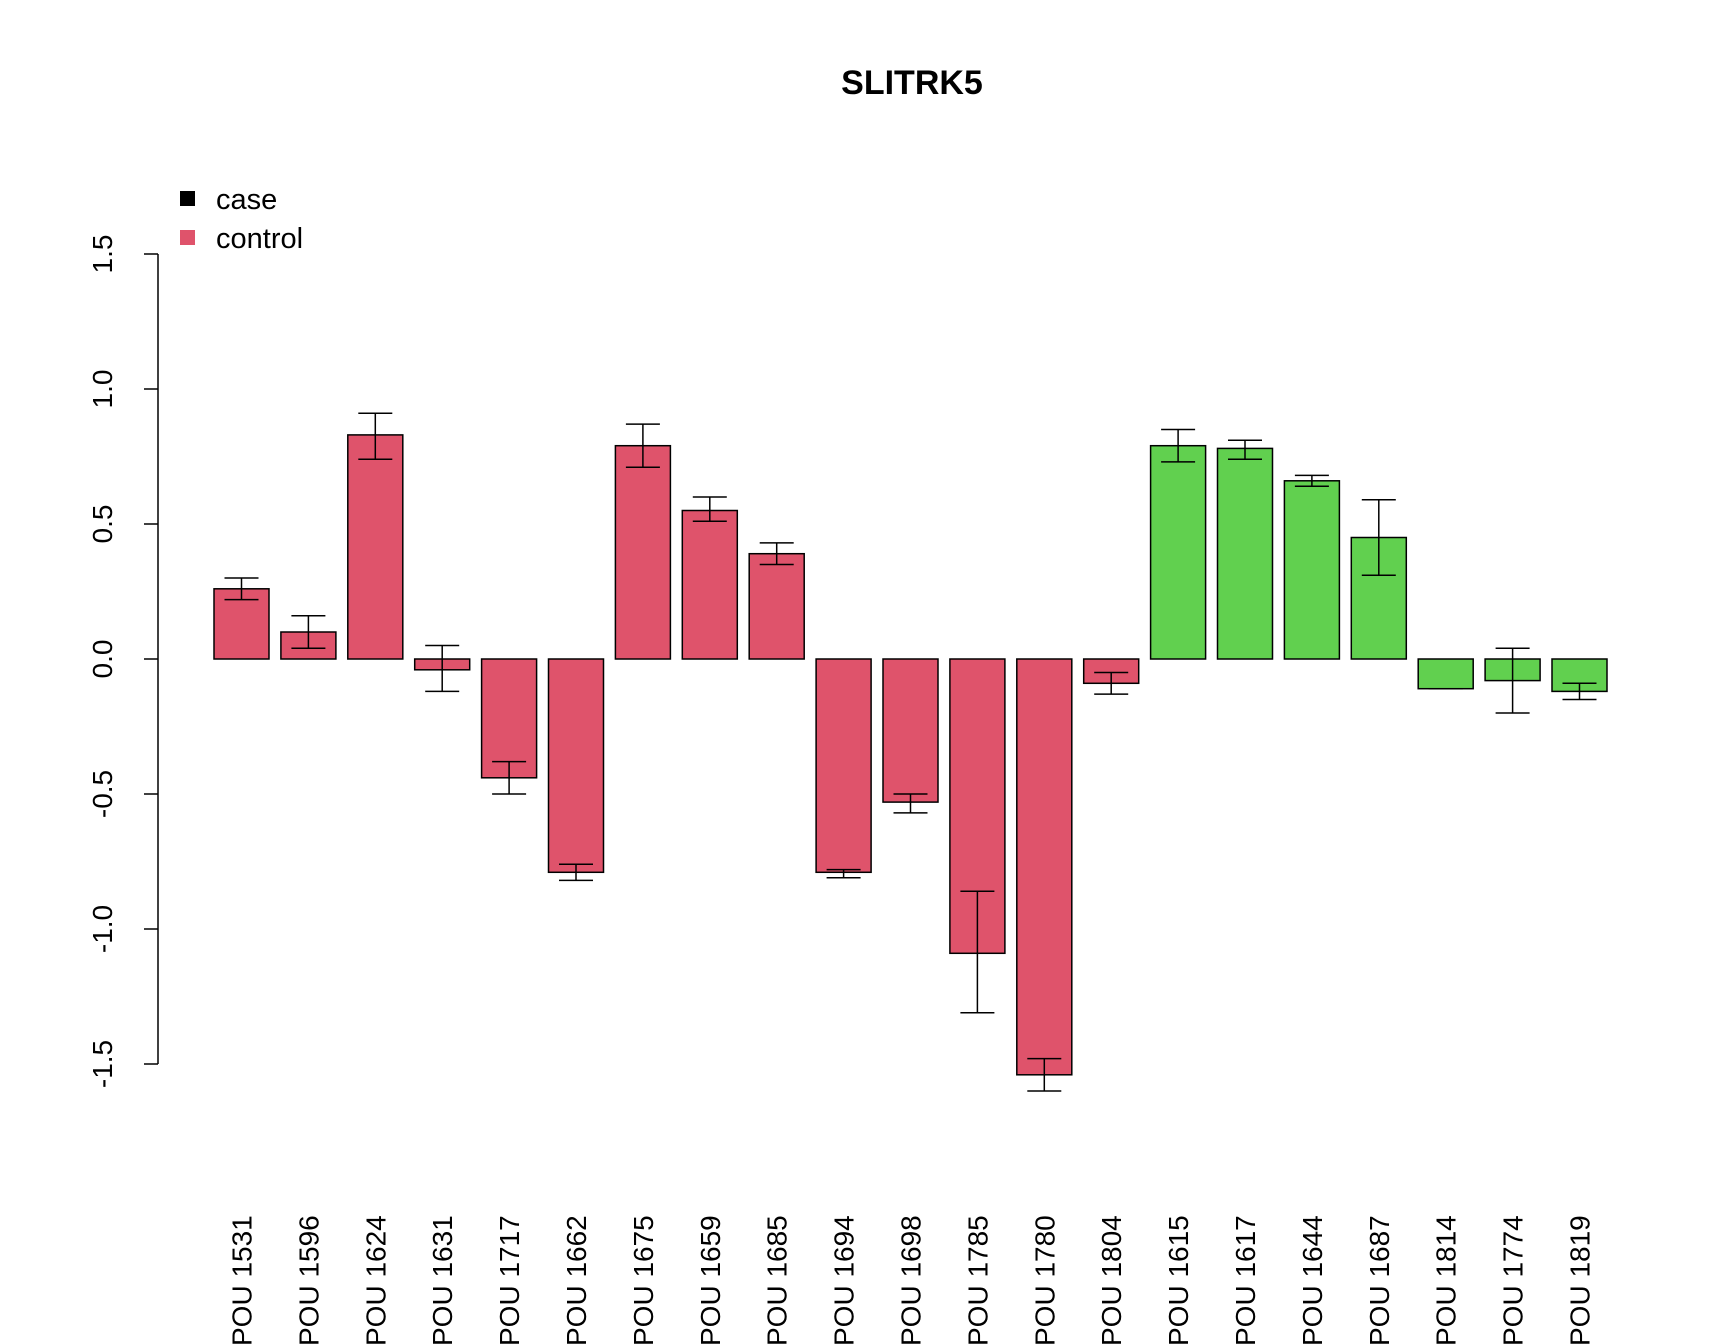 This screenshot has width=1728, height=1344. Describe the element at coordinates (241, 219) in the screenshot. I see `legend: case control` at that location.